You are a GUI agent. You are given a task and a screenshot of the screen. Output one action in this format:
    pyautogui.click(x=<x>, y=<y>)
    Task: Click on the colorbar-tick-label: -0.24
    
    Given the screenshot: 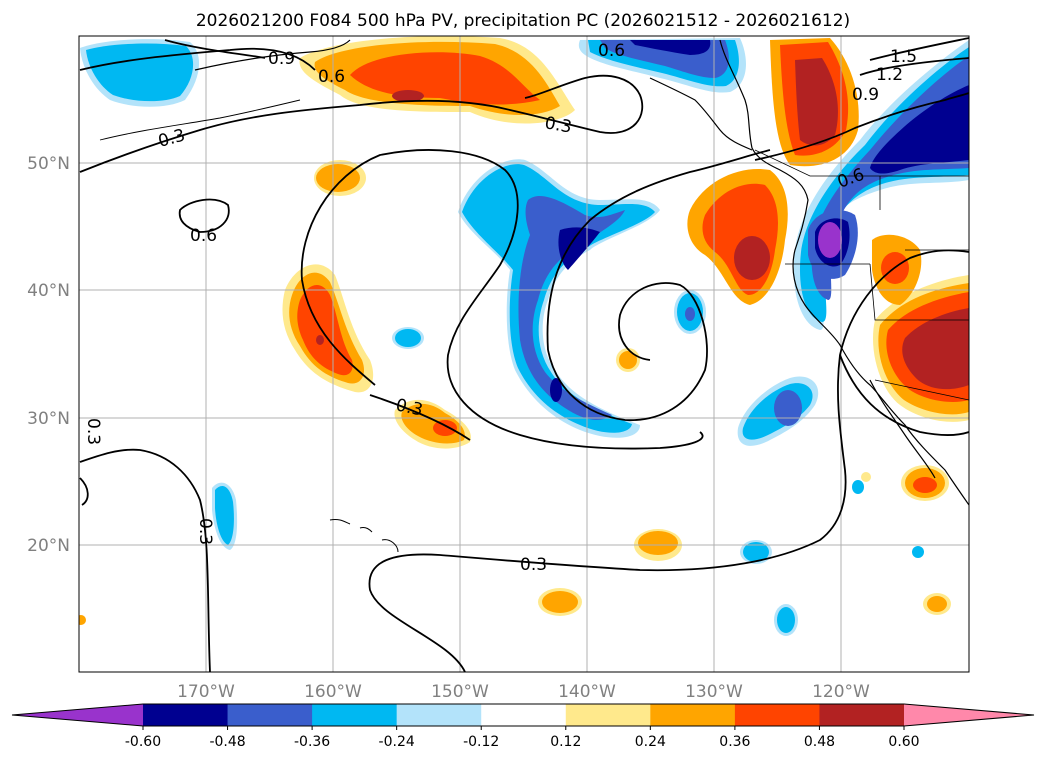 What is the action you would take?
    pyautogui.click(x=397, y=742)
    